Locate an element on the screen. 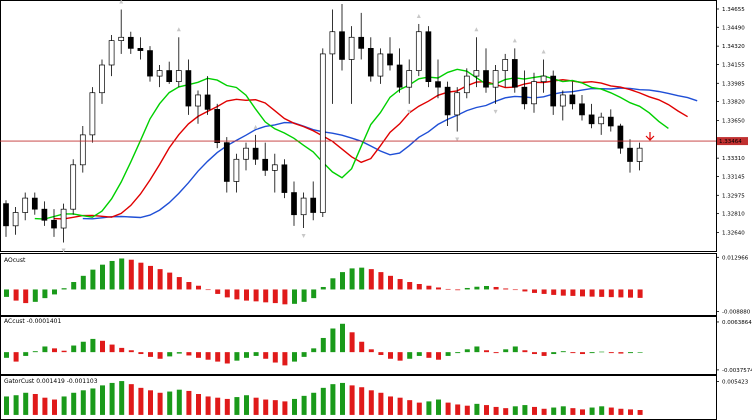 Image resolution: width=752 pixels, height=420 pixels. price-tick-label: 1.33820 is located at coordinates (733, 103).